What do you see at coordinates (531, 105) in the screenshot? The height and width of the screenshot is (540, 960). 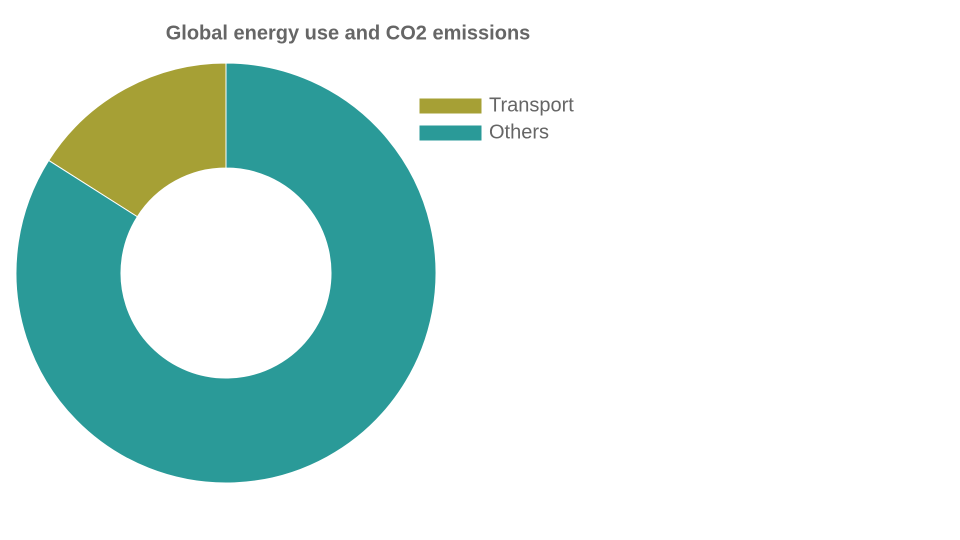 I see `legend-label: Transport` at bounding box center [531, 105].